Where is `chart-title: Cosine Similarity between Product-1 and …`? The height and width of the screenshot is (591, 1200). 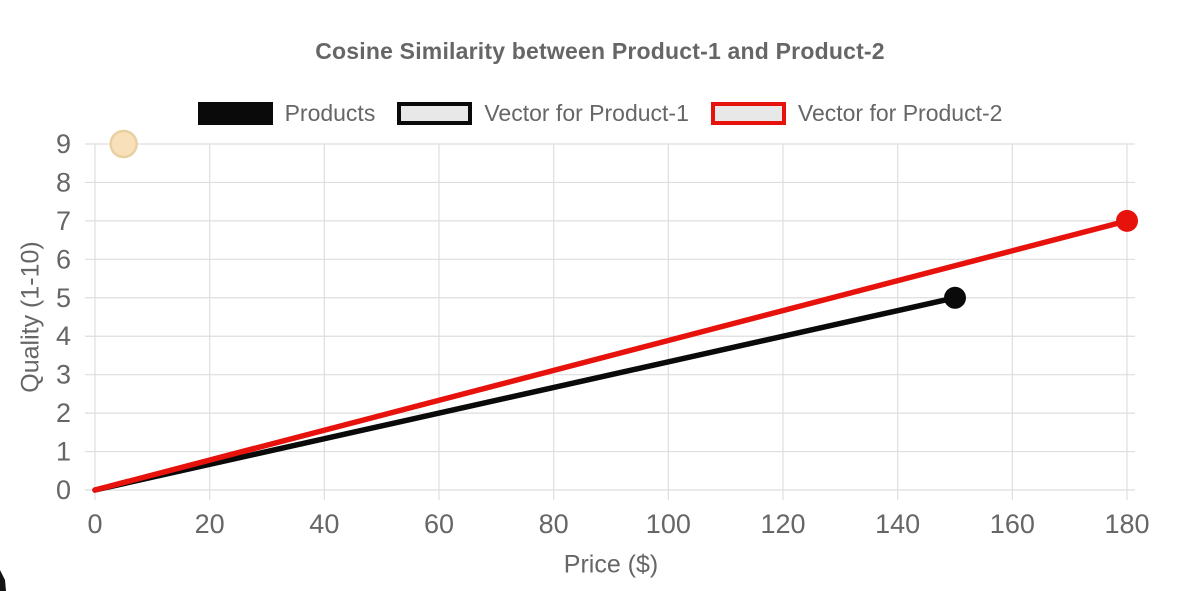
chart-title: Cosine Similarity between Product-1 and … is located at coordinates (600, 51).